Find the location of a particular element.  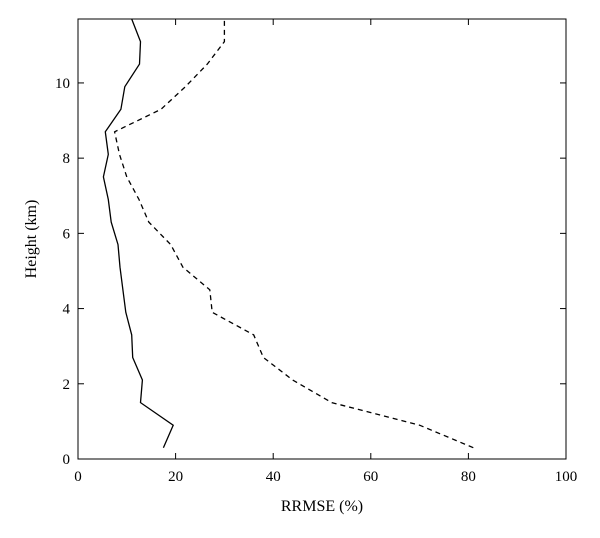

x-tick-label: 40 is located at coordinates (273, 477).